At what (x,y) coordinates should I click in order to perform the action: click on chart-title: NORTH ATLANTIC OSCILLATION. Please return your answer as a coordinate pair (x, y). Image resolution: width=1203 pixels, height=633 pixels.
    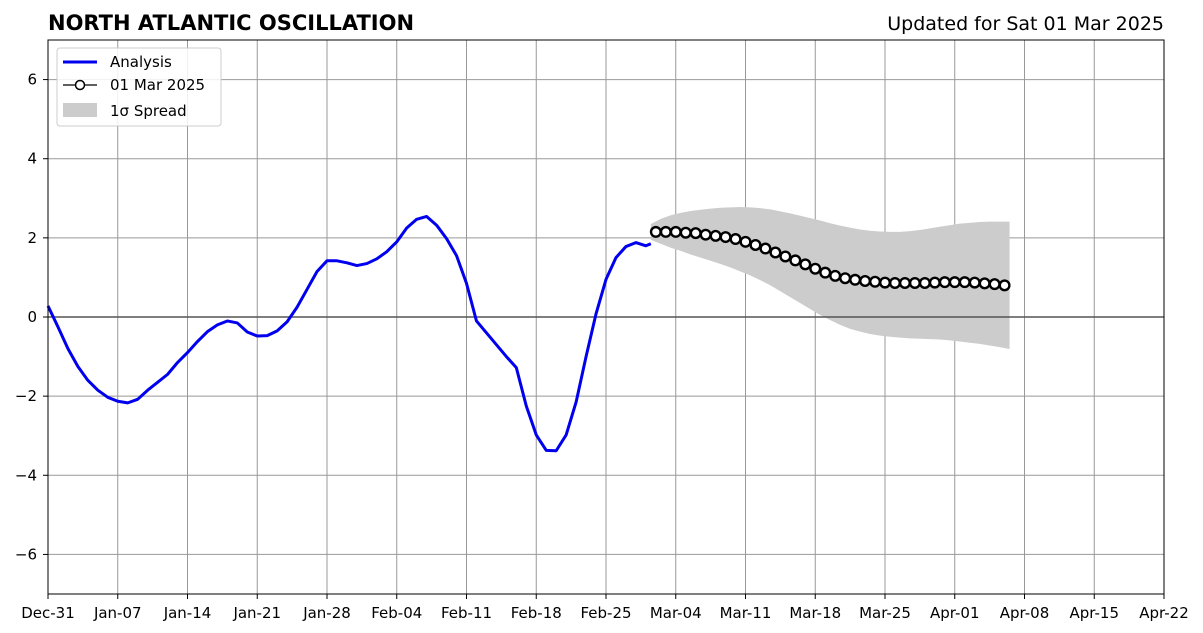
    Looking at the image, I should click on (231, 23).